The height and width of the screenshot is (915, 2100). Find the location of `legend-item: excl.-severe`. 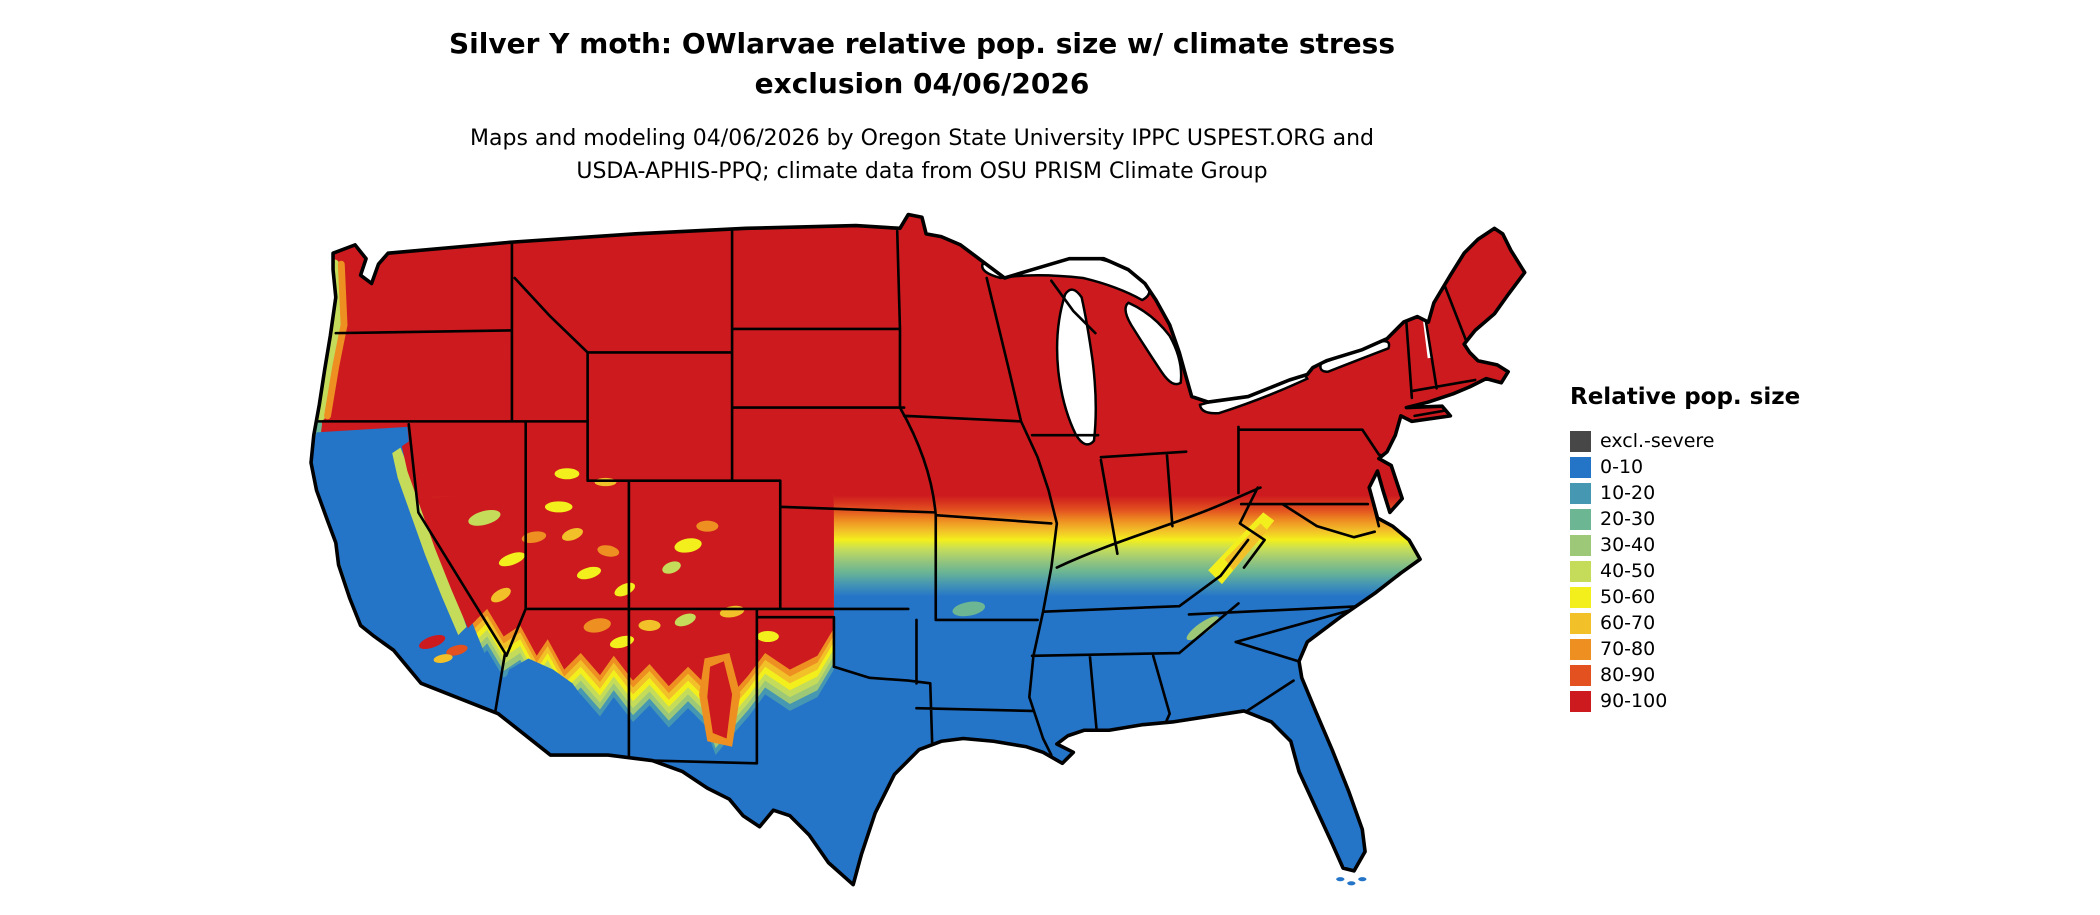

legend-item: excl.-severe is located at coordinates (1685, 441).